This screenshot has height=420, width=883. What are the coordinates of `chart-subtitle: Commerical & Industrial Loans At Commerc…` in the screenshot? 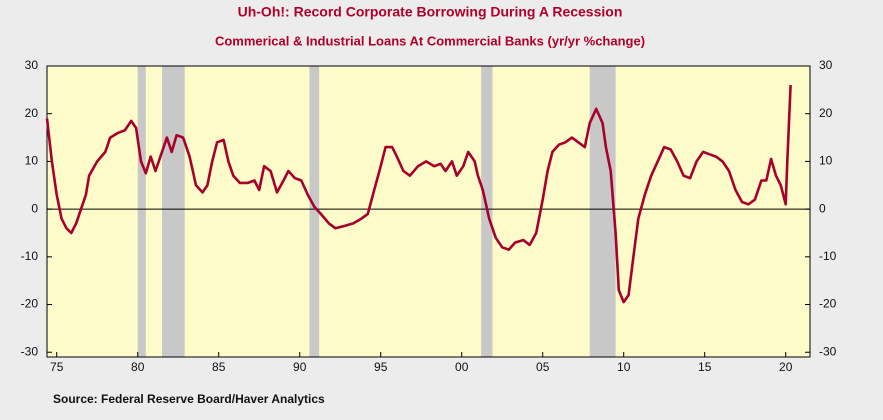 It's located at (430, 40).